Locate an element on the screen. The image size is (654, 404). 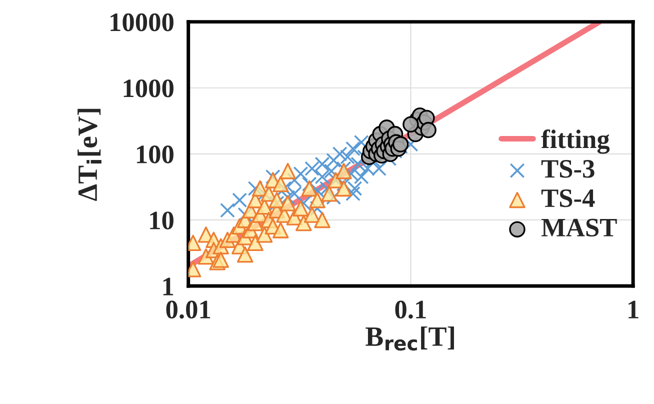
legend-label: fitting is located at coordinates (575, 141).